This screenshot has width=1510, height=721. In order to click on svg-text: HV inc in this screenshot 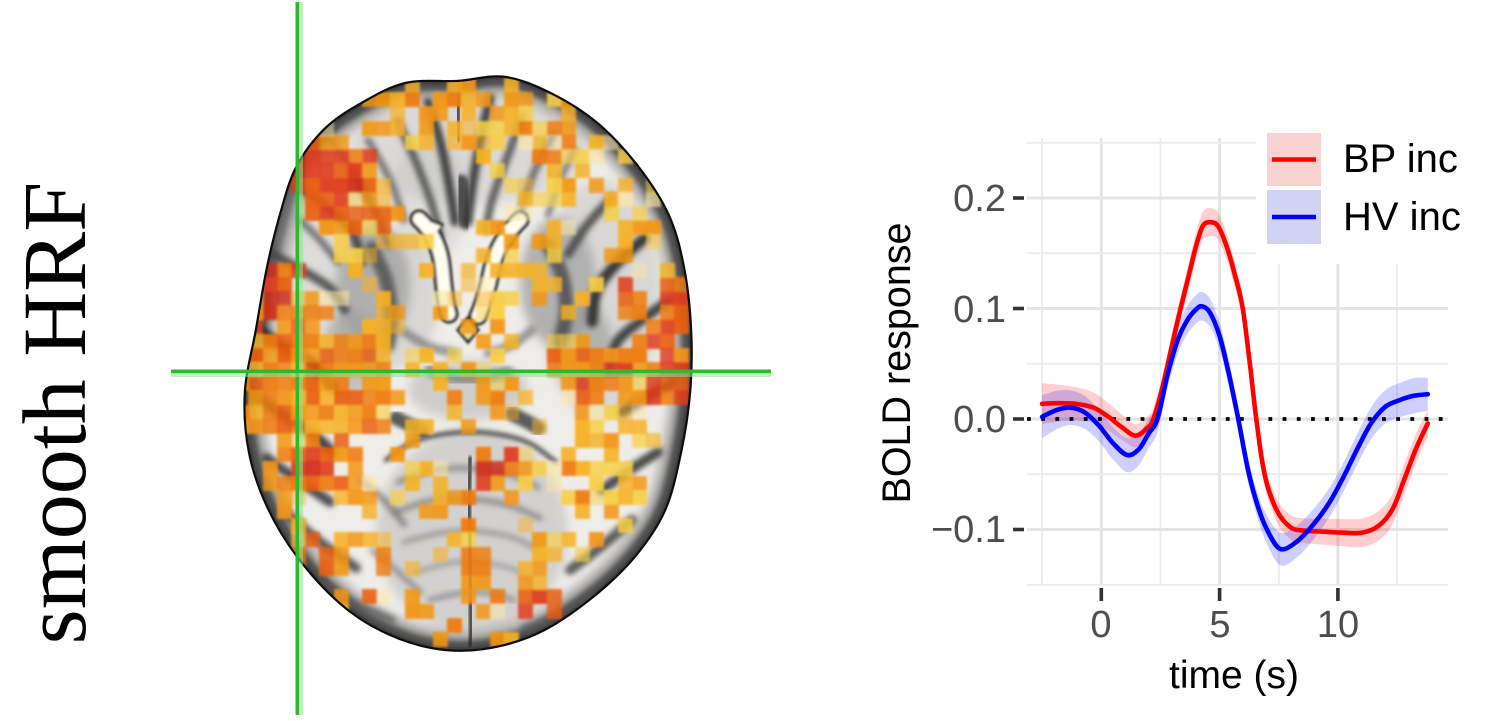, I will do `click(1402, 217)`.